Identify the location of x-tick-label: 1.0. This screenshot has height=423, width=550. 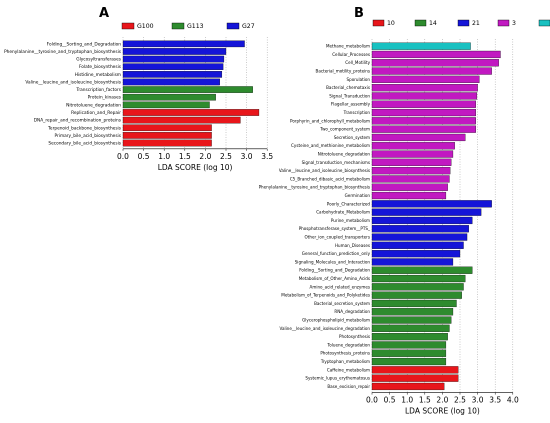
(164, 156).